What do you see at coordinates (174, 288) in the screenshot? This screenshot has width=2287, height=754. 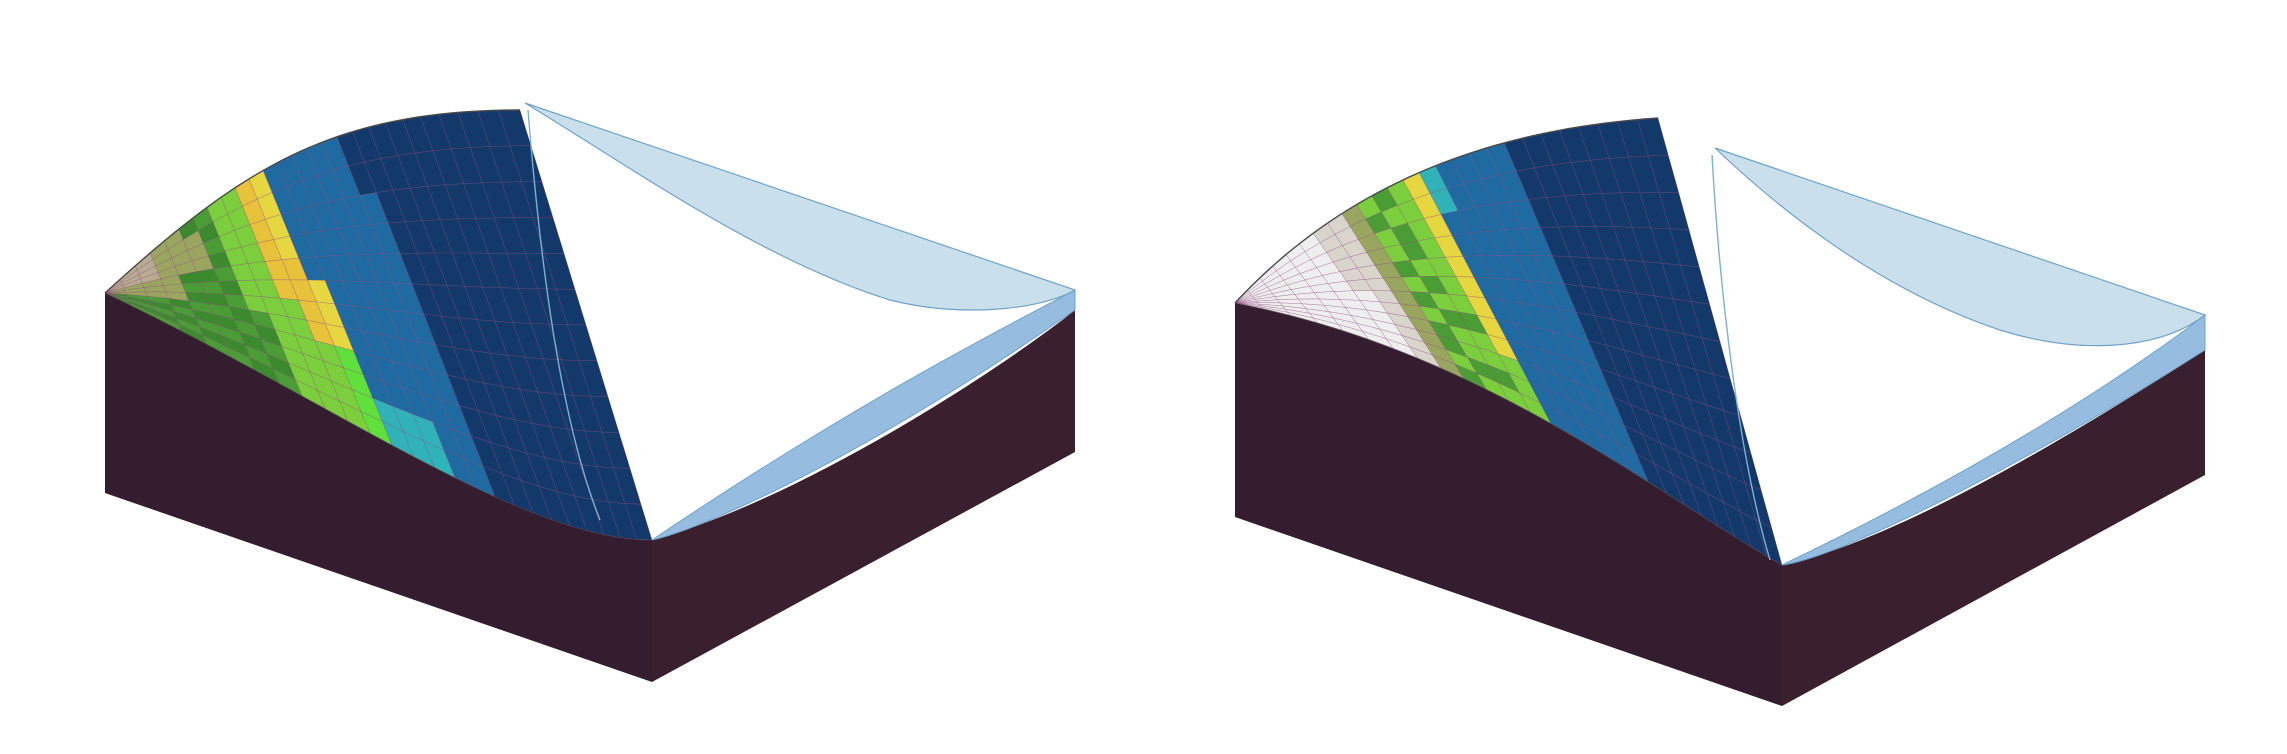 I see `terrain-cell` at bounding box center [174, 288].